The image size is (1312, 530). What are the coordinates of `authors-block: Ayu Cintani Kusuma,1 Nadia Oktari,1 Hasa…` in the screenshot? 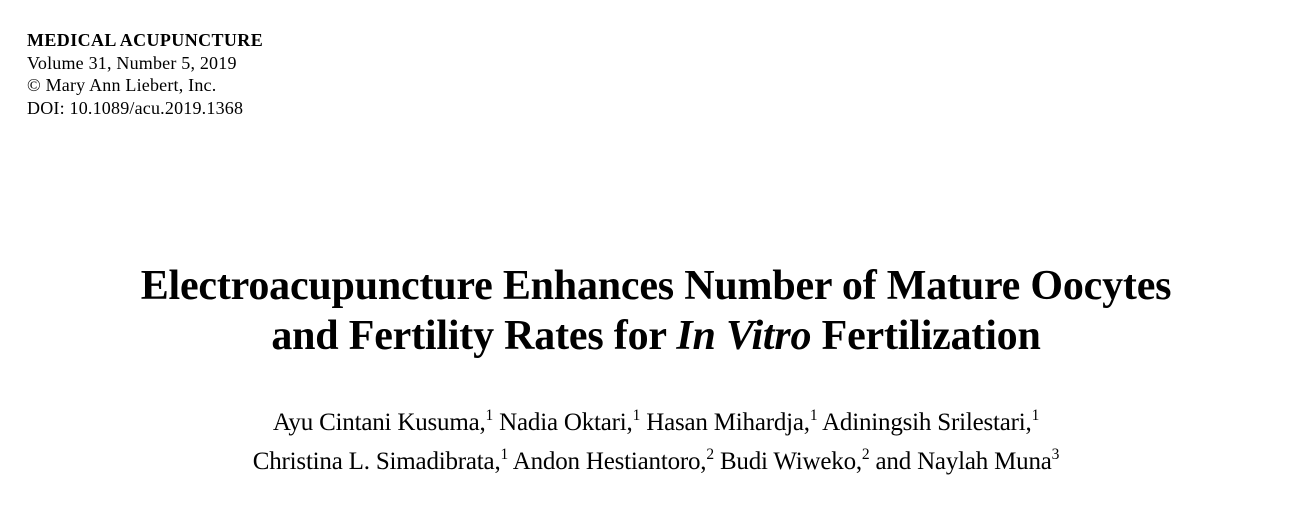 It's located at (656, 442).